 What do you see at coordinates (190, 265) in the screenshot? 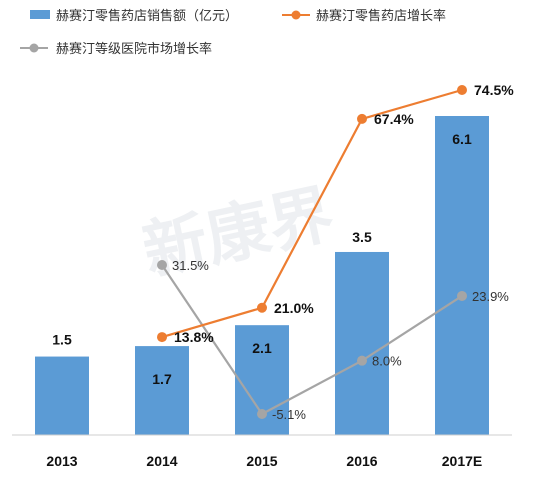
I see `hospital-growth-label: 31.5%` at bounding box center [190, 265].